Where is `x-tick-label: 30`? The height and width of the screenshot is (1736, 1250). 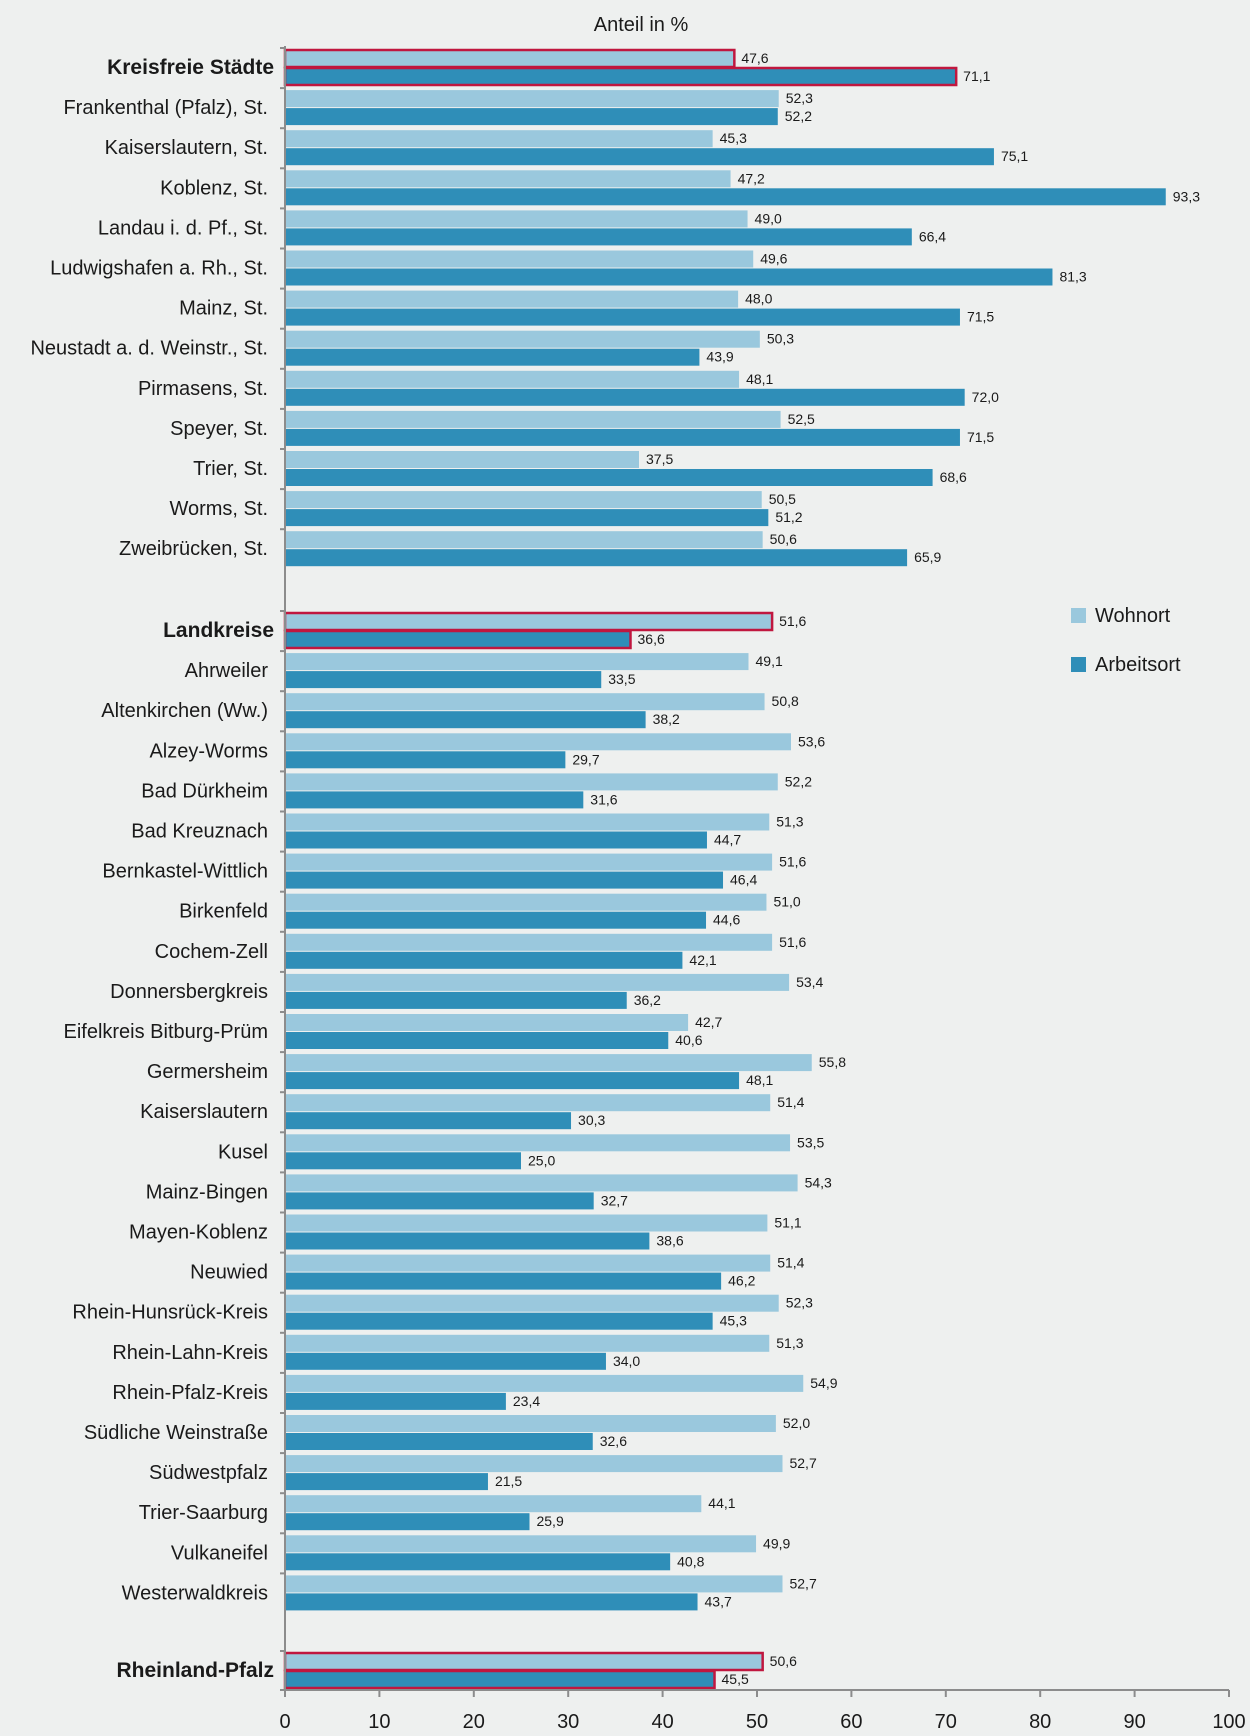
x-tick-label: 30 is located at coordinates (568, 1721).